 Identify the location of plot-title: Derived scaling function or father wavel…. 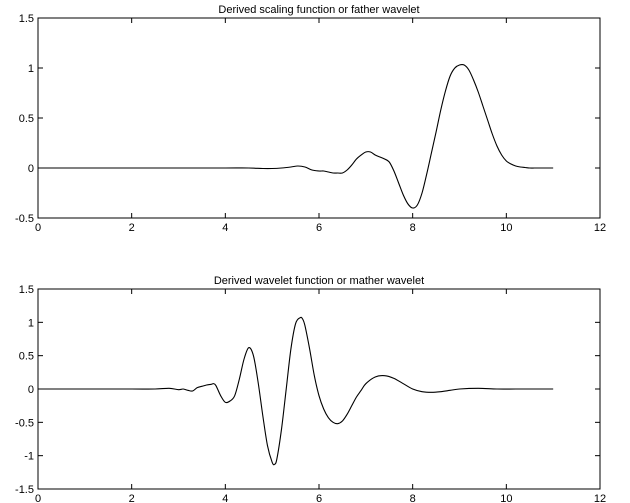
(318, 10).